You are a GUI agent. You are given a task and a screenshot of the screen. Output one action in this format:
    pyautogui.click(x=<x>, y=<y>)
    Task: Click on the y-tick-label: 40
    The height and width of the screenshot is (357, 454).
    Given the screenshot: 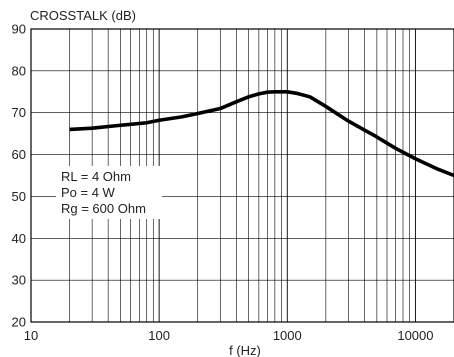 What is the action you would take?
    pyautogui.click(x=19, y=238)
    